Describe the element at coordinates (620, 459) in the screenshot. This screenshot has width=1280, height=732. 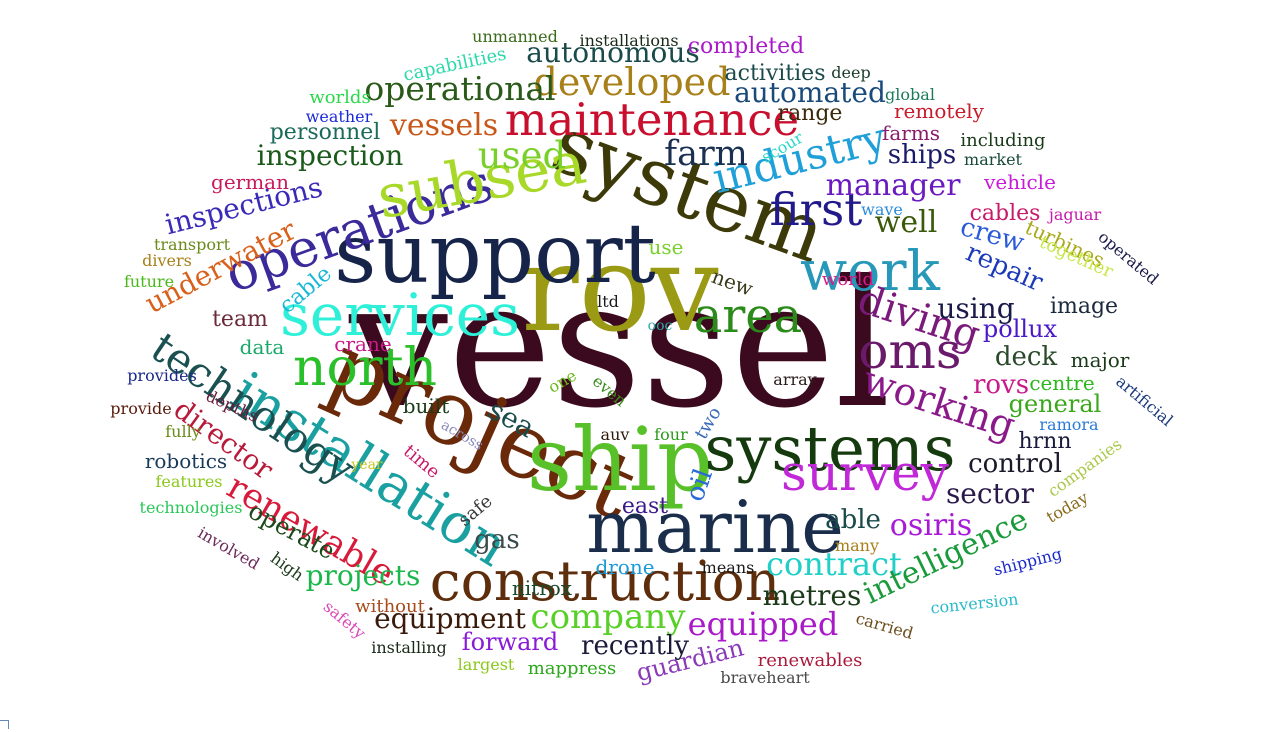
I see `word-ship: ship` at that location.